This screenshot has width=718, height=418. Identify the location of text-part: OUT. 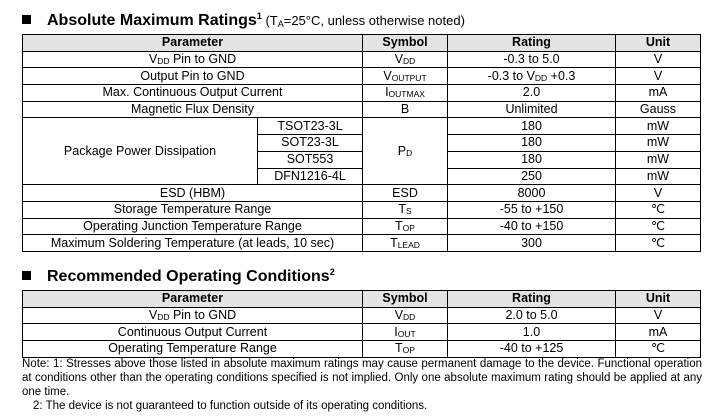
(406, 333).